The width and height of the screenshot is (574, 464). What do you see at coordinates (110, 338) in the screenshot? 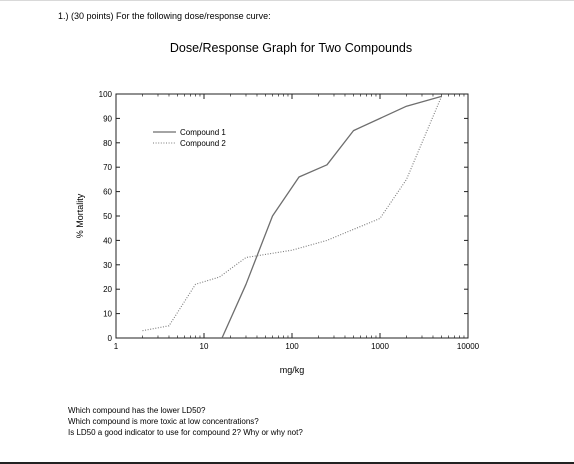
I see `y-tick-label: 0` at bounding box center [110, 338].